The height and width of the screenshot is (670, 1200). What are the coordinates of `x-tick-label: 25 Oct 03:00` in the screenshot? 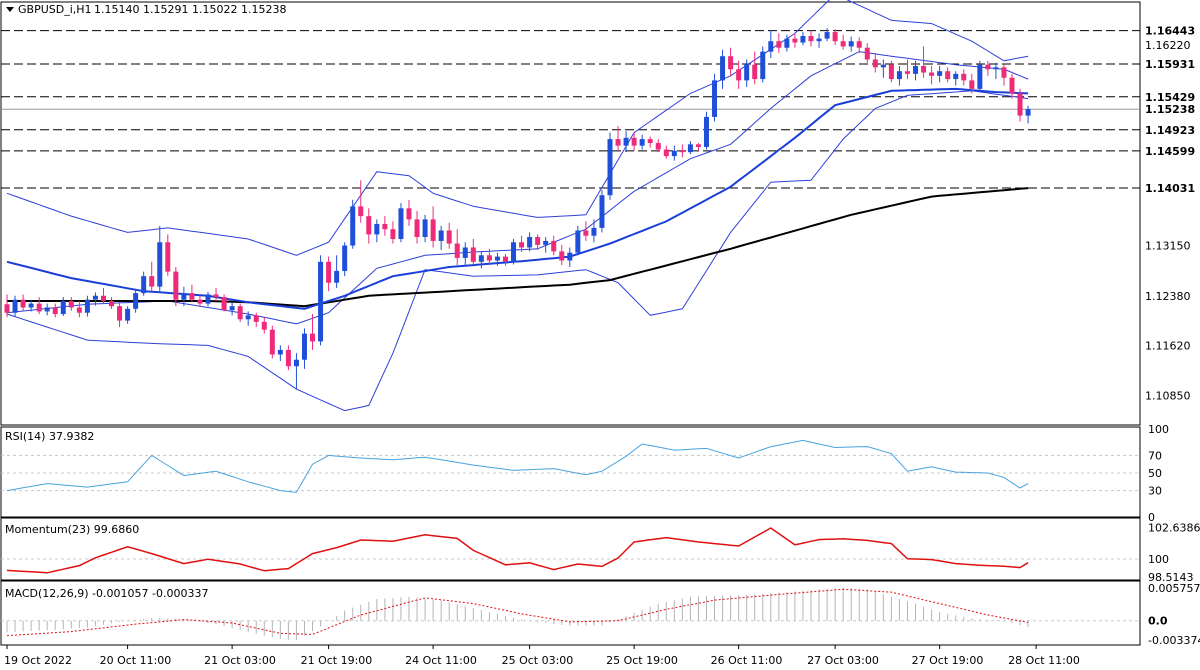 It's located at (538, 660).